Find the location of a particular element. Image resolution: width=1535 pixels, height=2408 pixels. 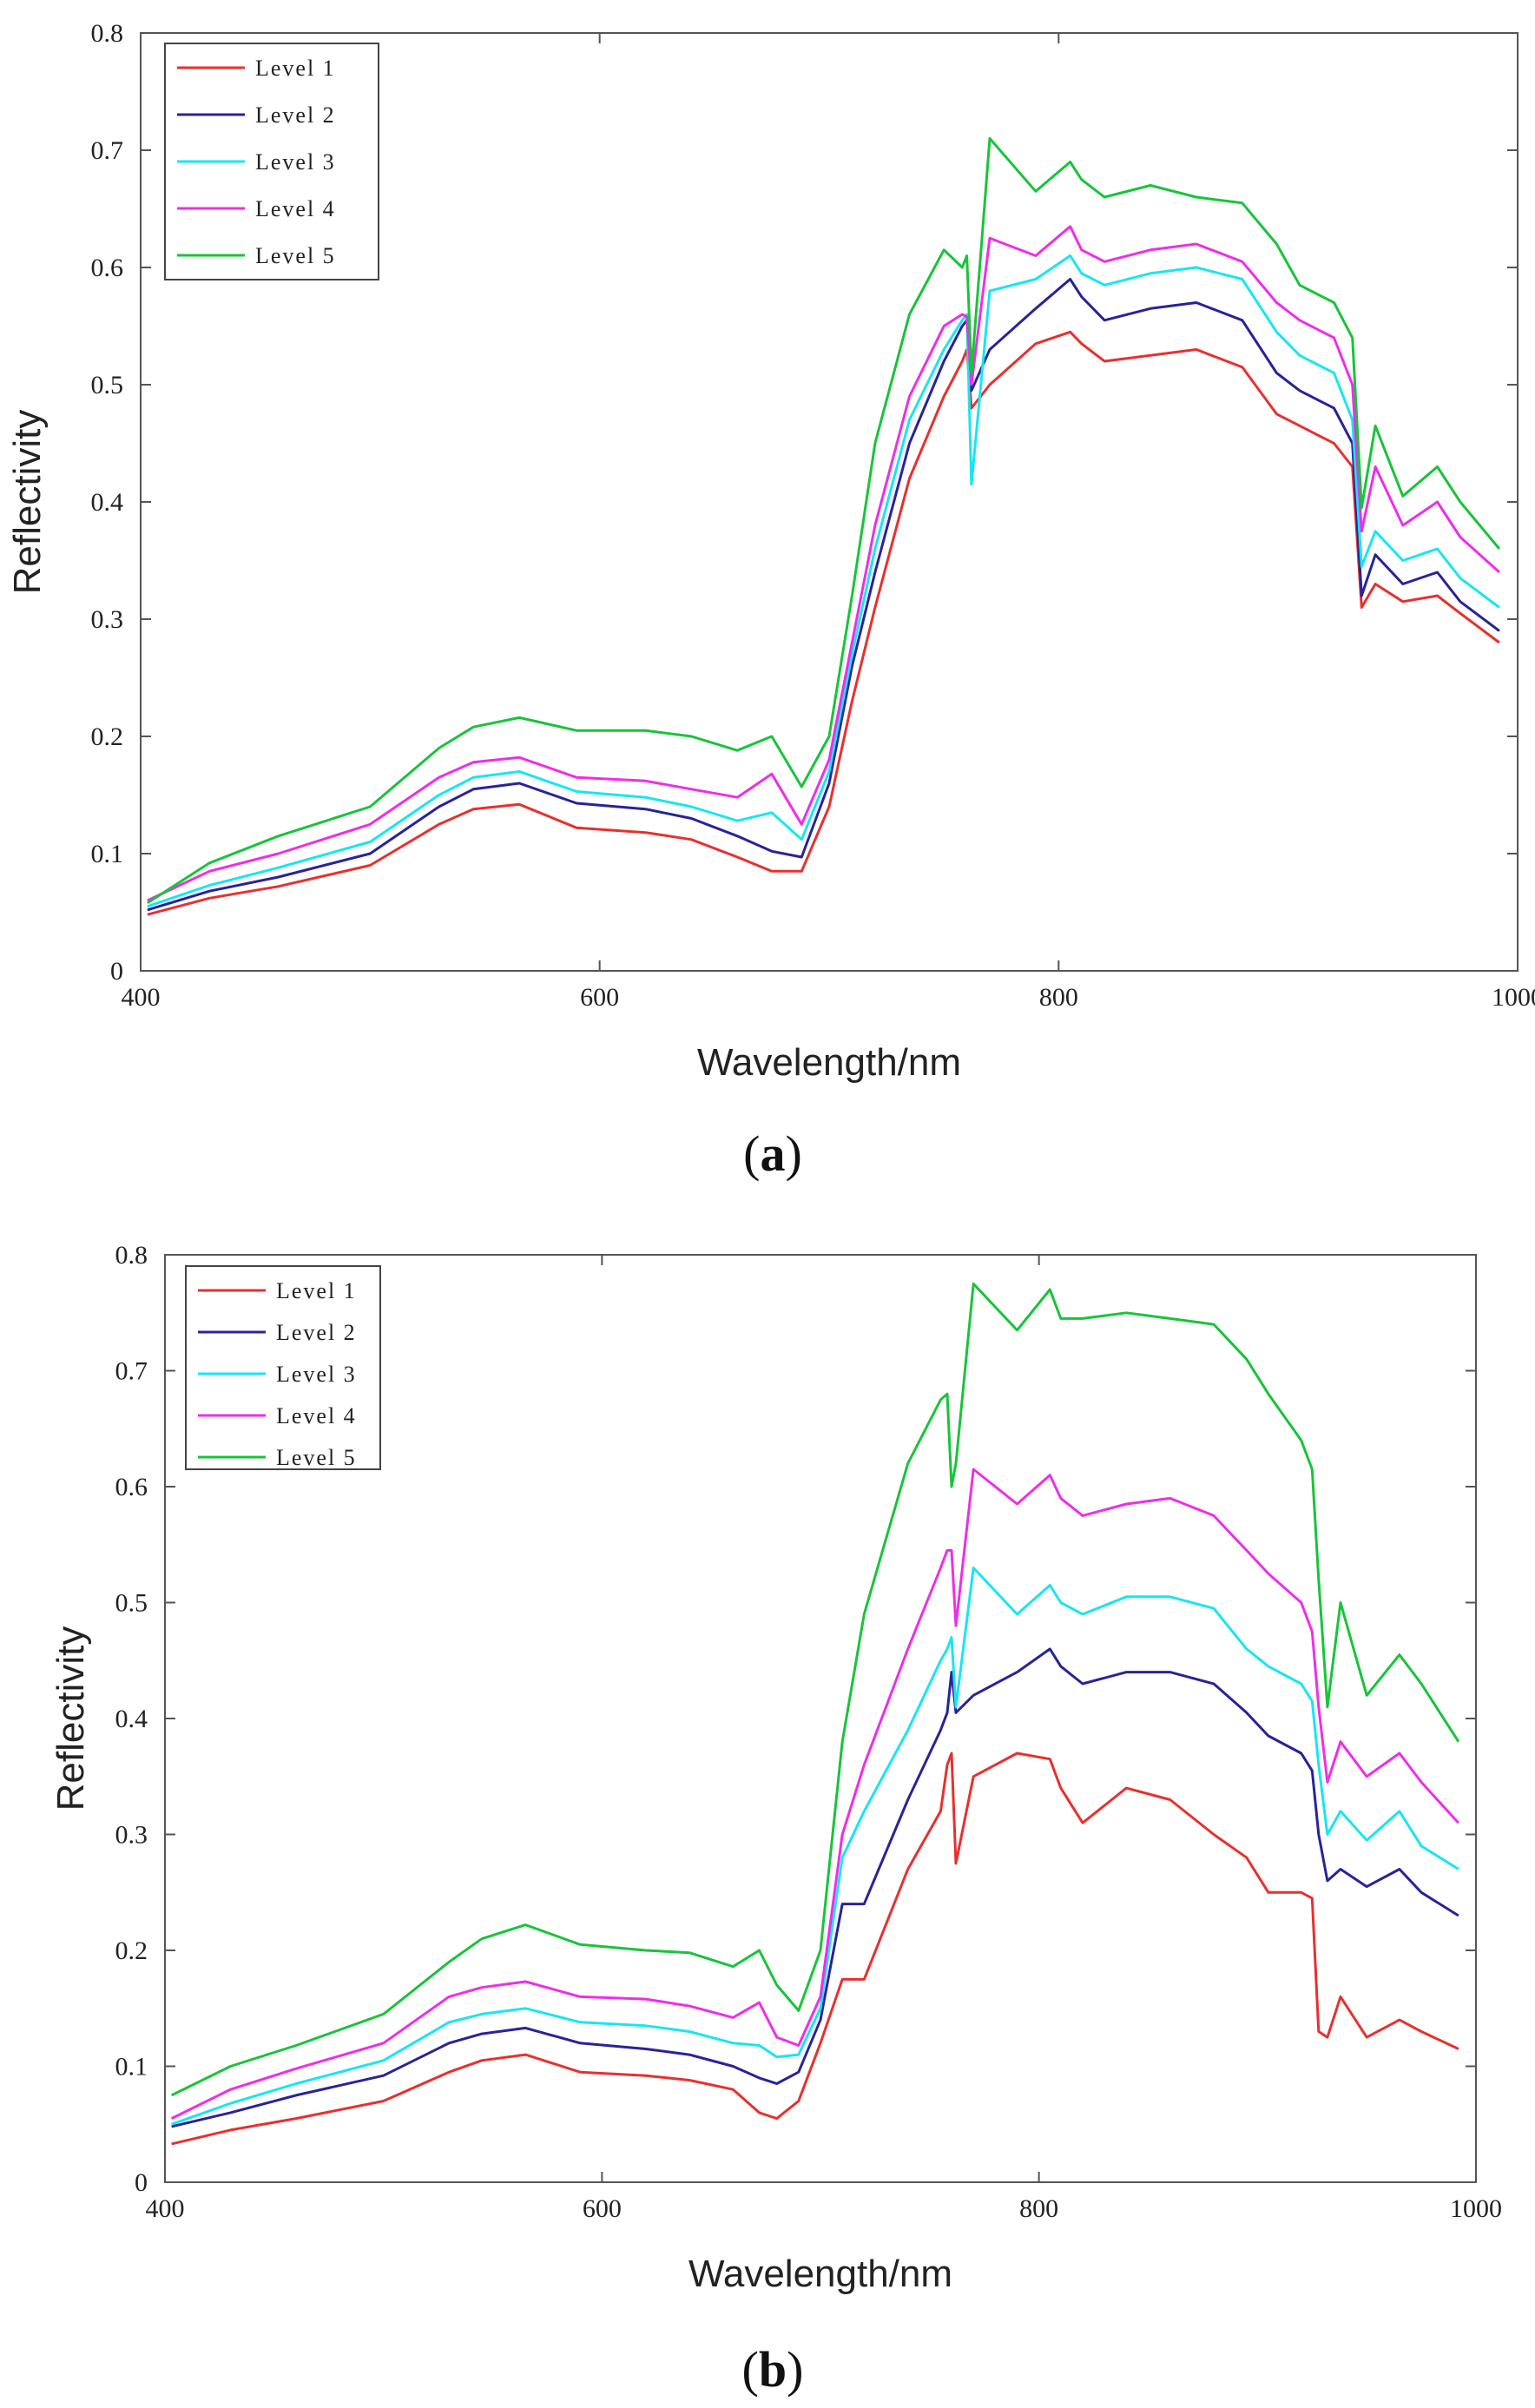

panel-caption-a: (a) is located at coordinates (772, 1153).